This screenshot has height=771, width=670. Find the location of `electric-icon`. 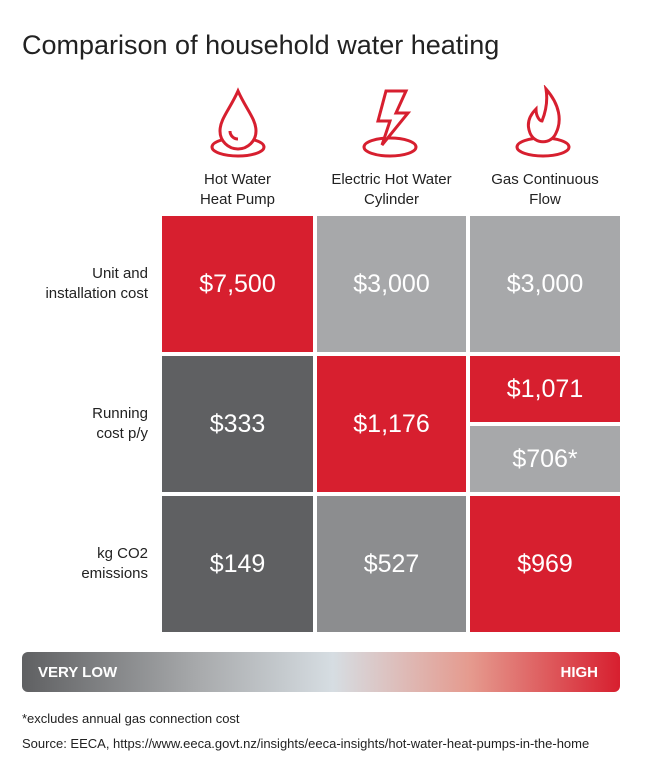

electric-icon is located at coordinates (390, 123).